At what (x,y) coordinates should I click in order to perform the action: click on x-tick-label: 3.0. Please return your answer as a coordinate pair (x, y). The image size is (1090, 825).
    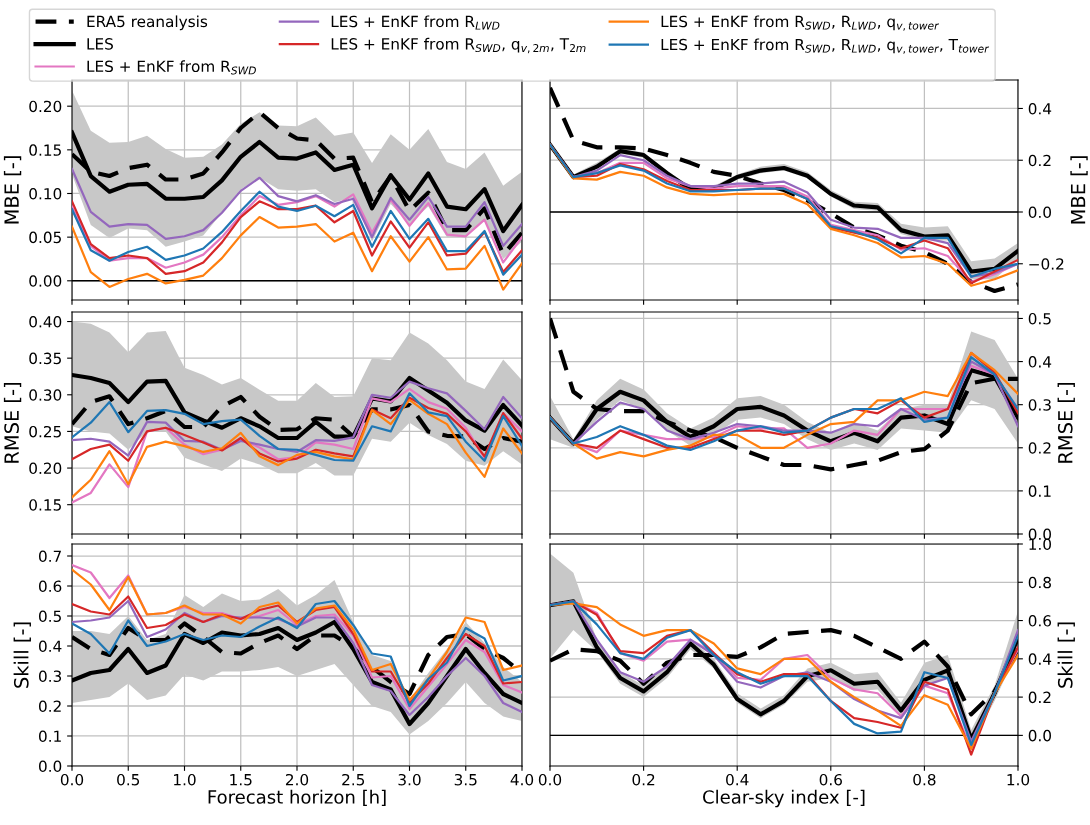
    Looking at the image, I should click on (409, 779).